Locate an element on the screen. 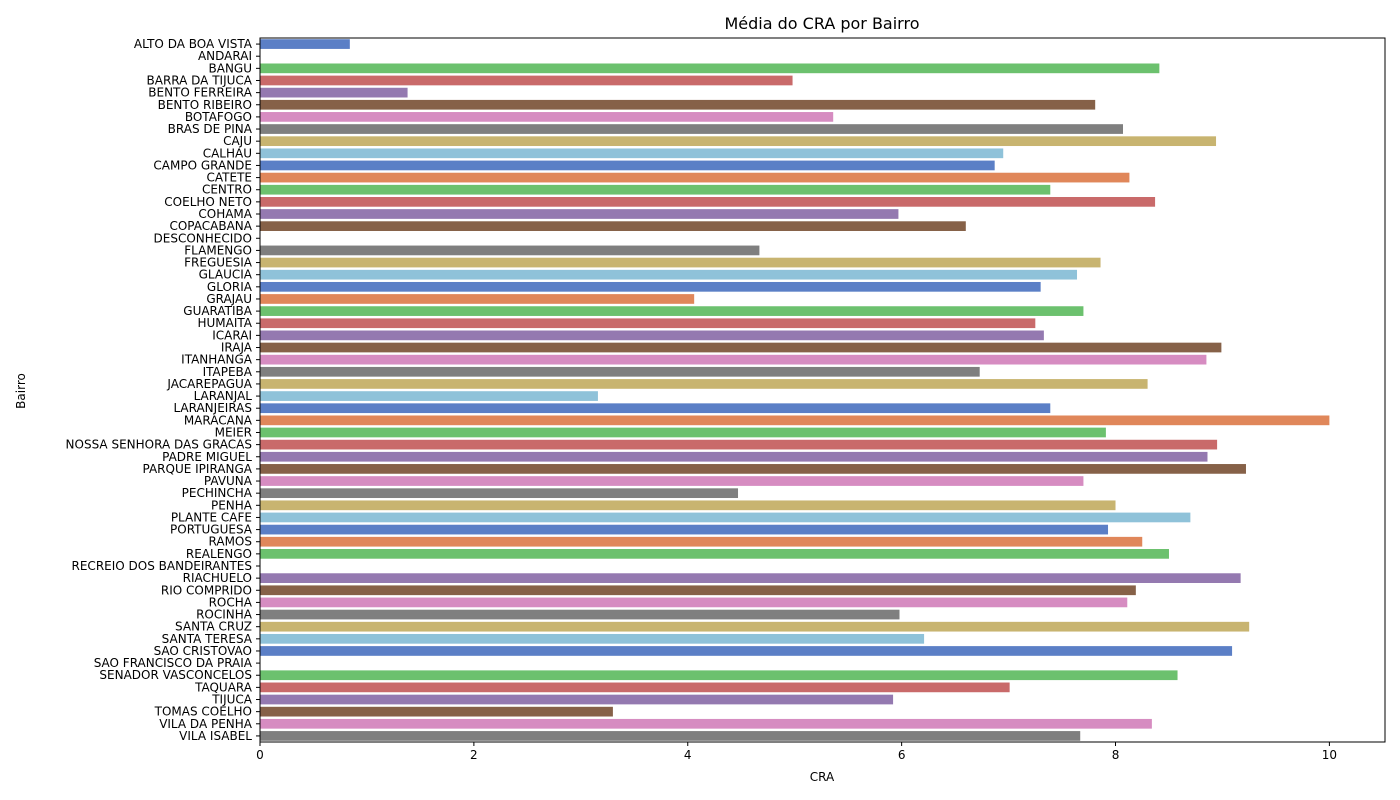 The width and height of the screenshot is (1400, 800). y-tick-label: FLAMENGO is located at coordinates (218, 250).